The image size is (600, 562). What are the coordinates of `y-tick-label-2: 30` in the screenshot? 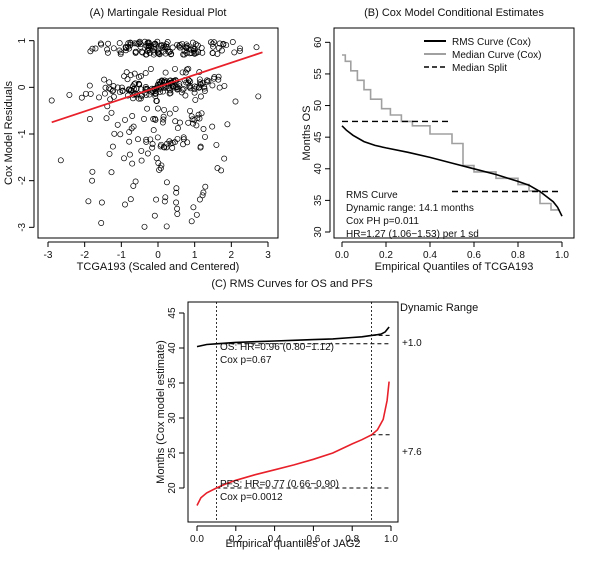 It's located at (172, 418).